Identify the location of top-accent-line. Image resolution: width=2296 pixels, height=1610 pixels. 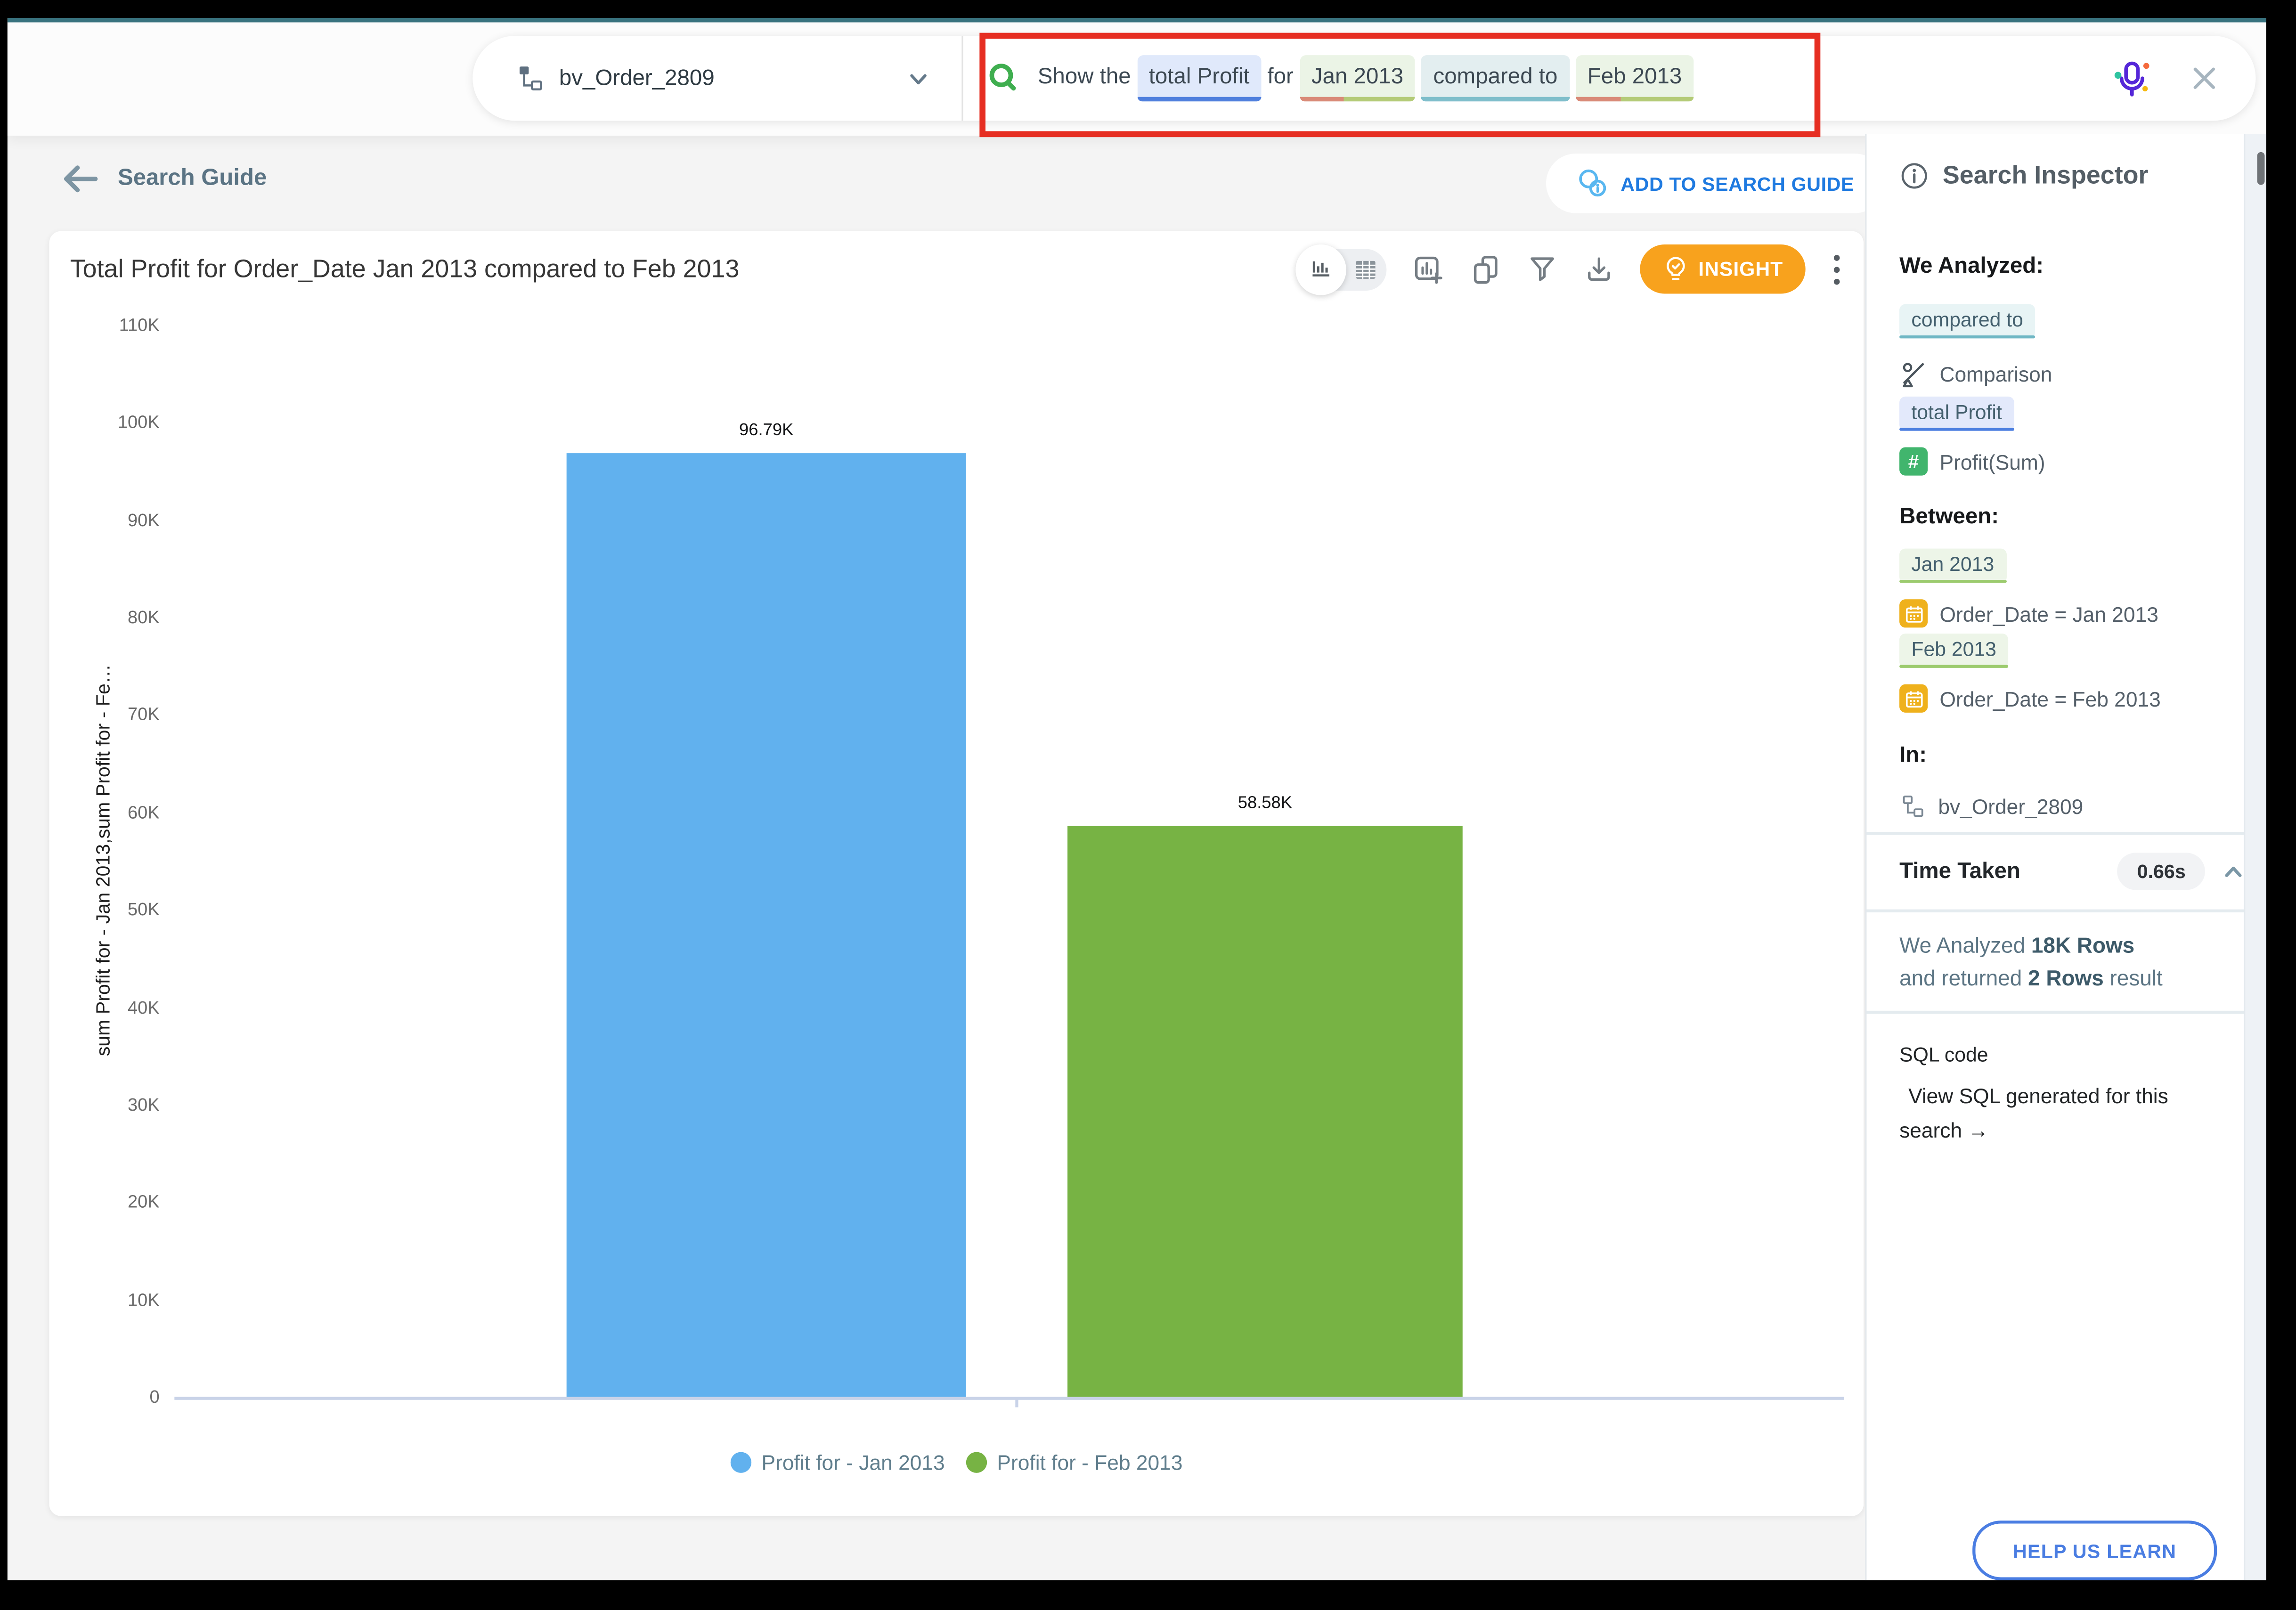
(1136, 20).